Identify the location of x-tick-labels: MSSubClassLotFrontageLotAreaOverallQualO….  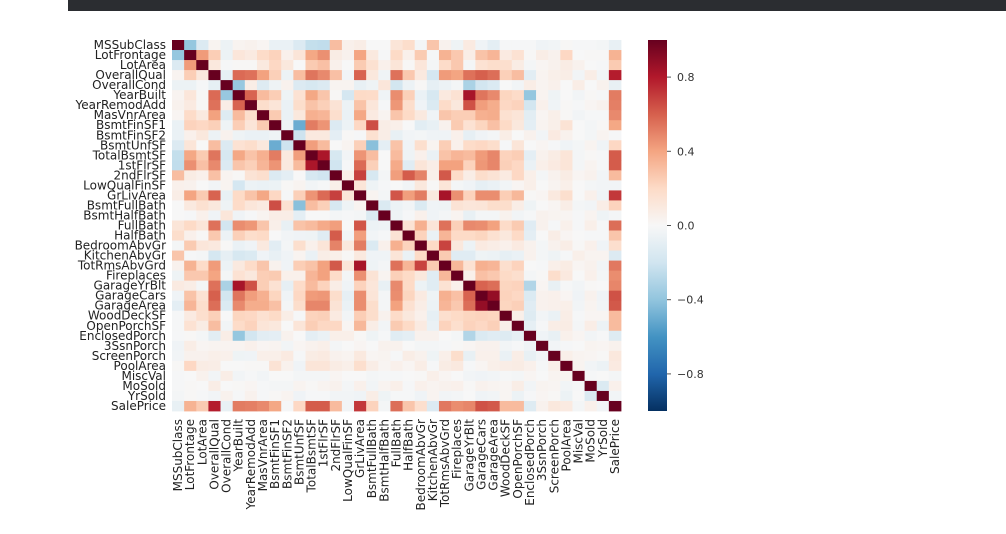
(396, 465).